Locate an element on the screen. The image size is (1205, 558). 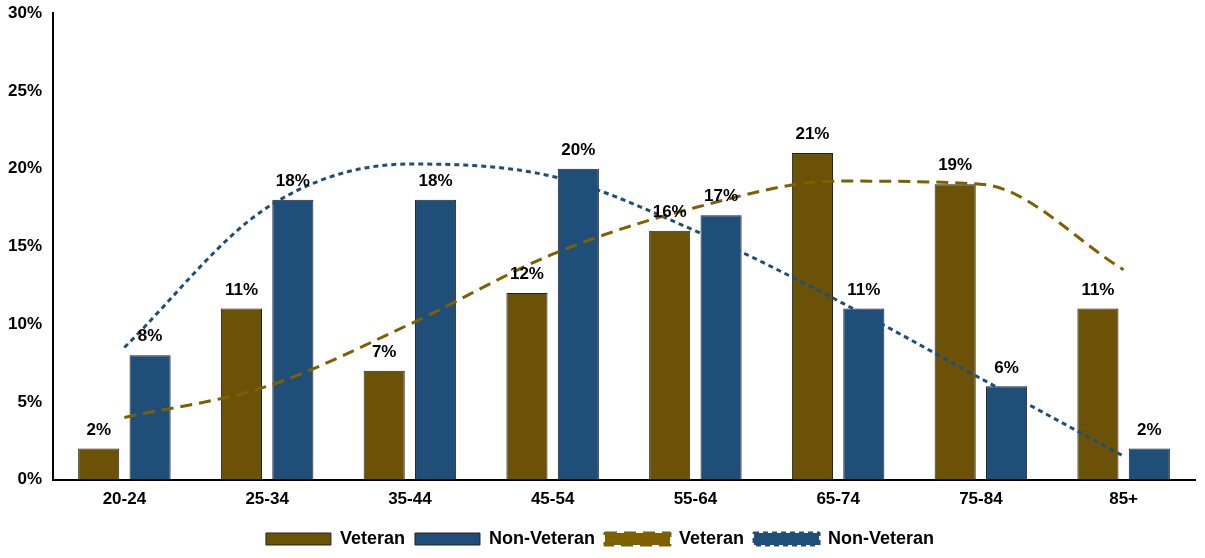
x-tick-label: 25-34 is located at coordinates (267, 499).